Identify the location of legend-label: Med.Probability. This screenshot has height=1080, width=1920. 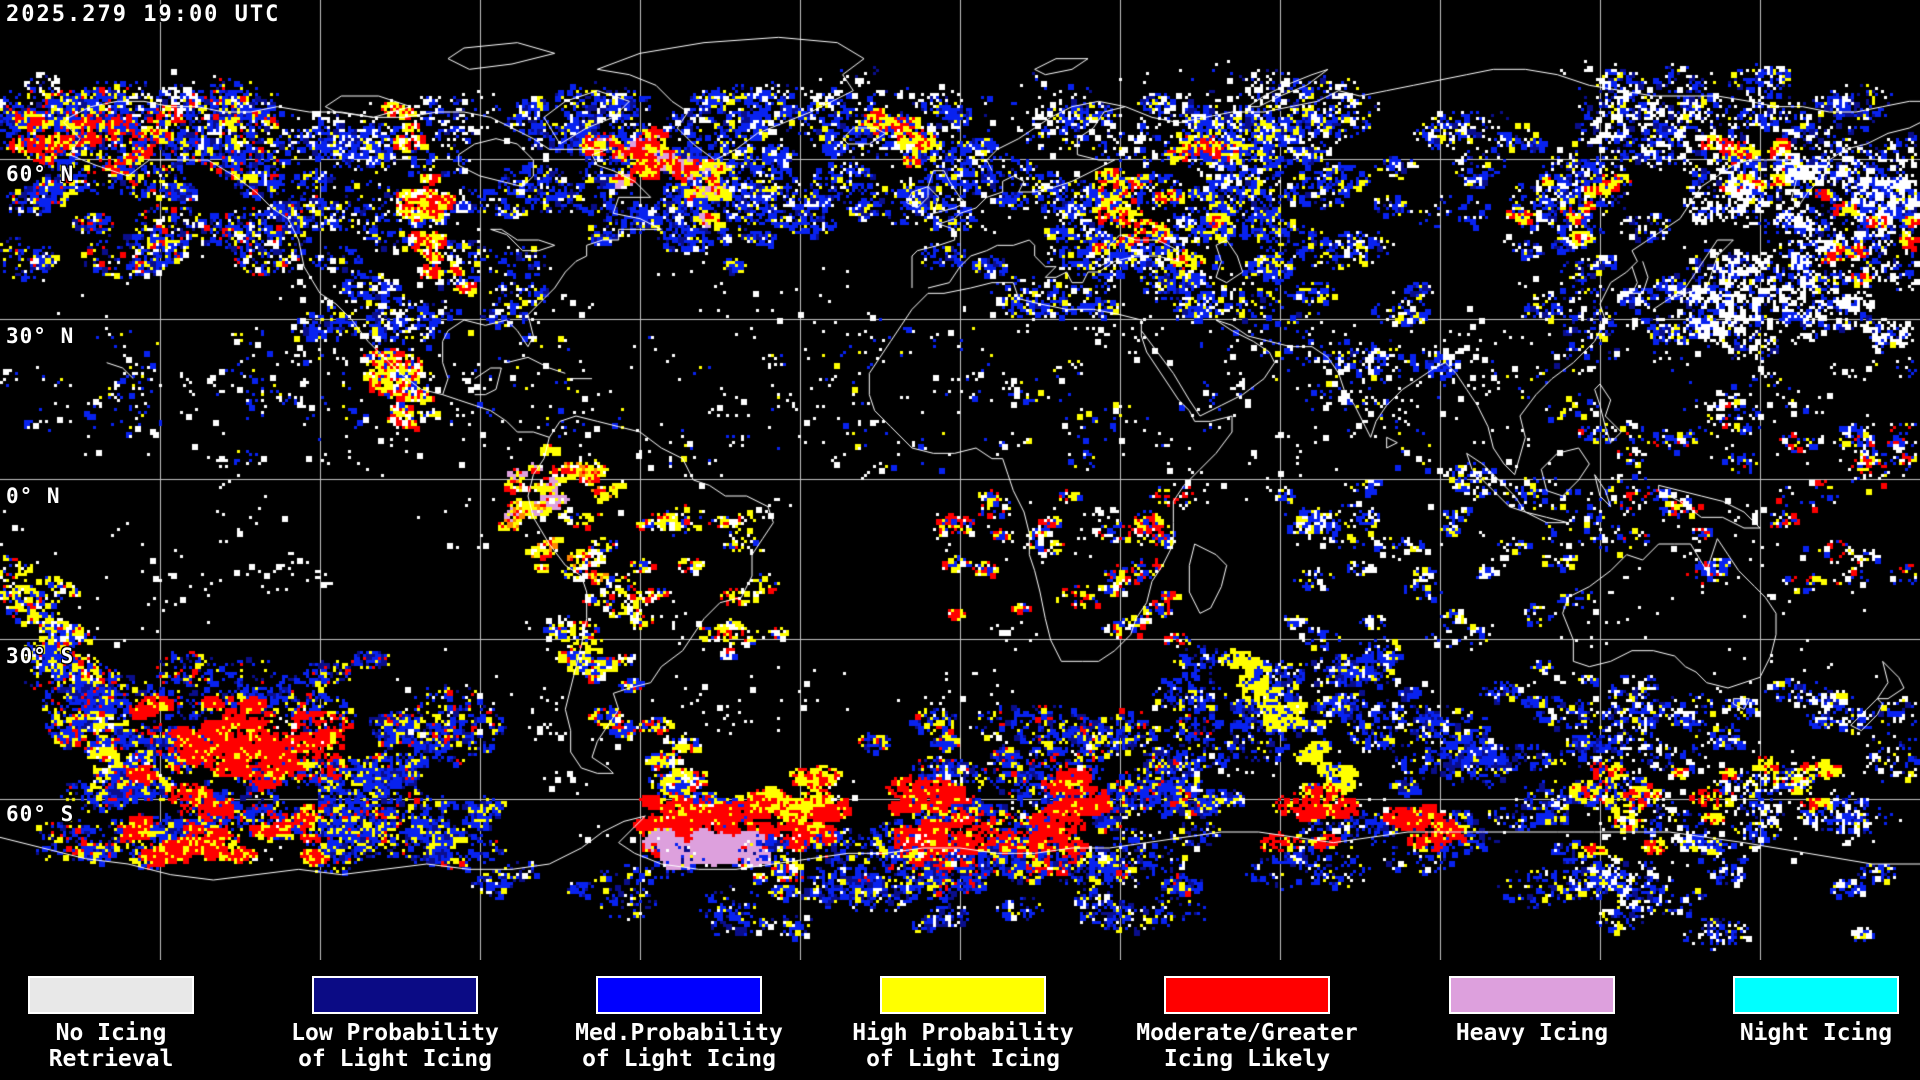
(679, 1033).